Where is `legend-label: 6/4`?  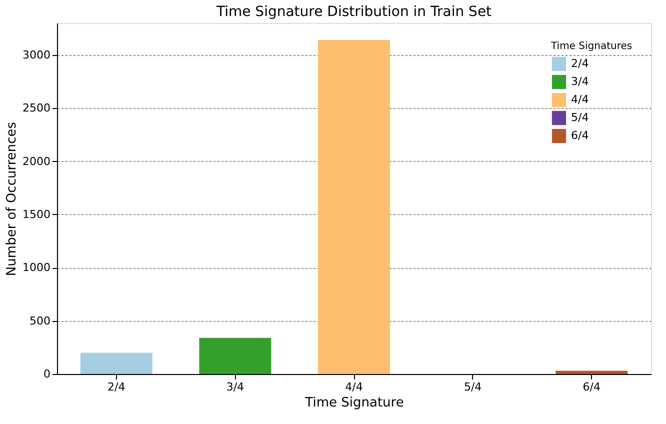 legend-label: 6/4 is located at coordinates (580, 135).